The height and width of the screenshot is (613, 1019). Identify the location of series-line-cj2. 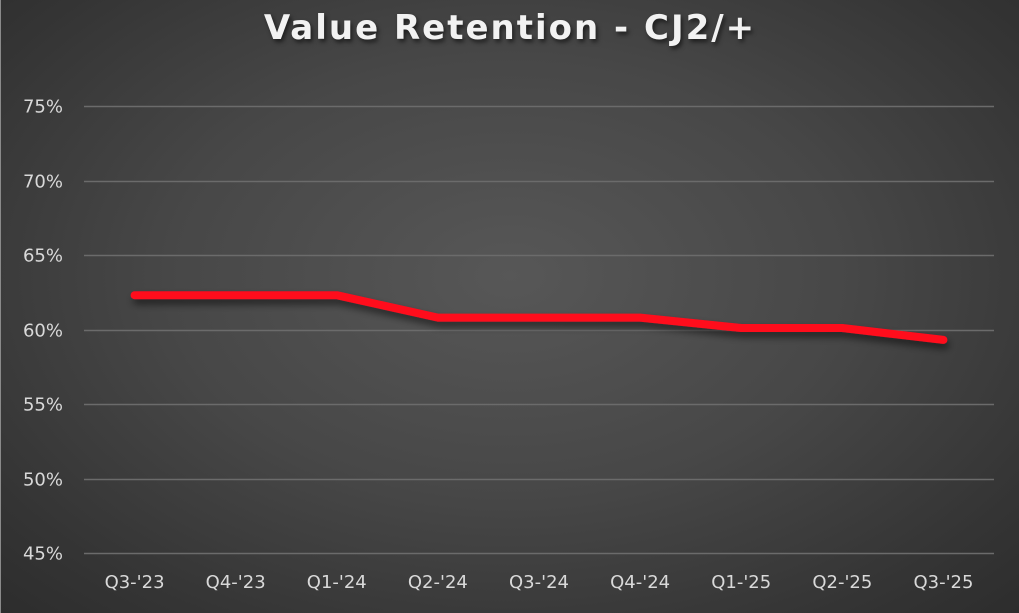
(539, 317).